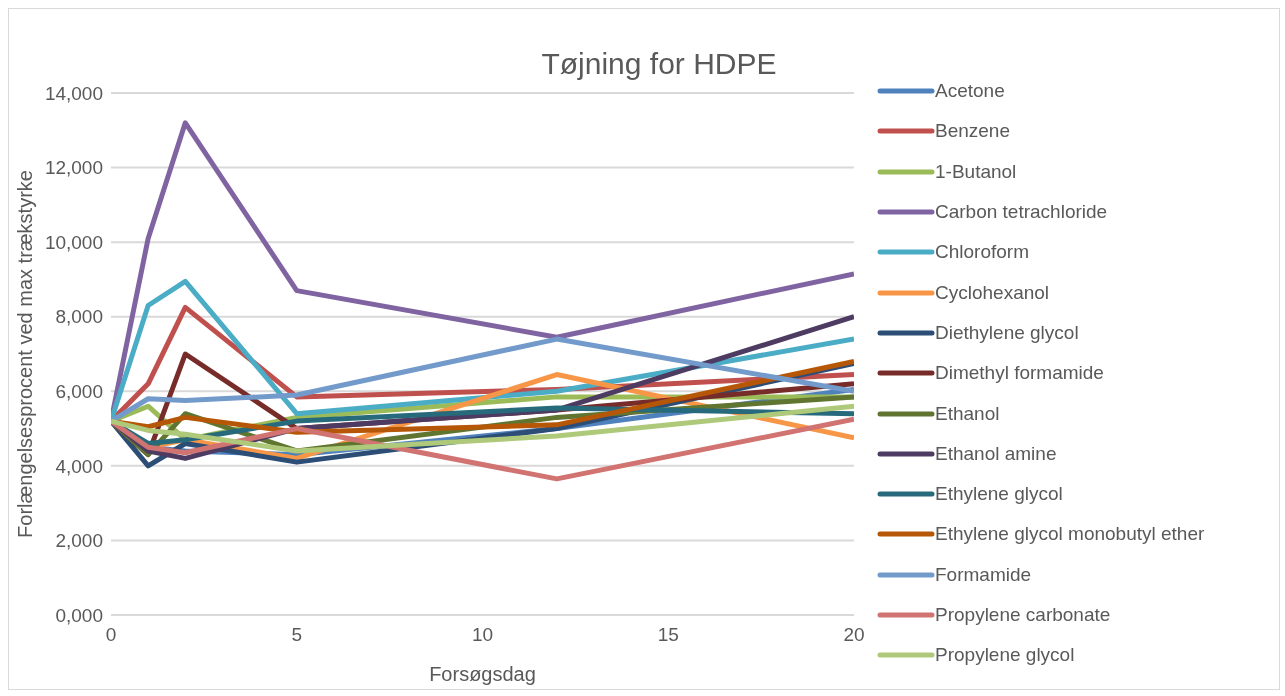  I want to click on legend-label: Carbon tetrachloride, so click(1021, 212).